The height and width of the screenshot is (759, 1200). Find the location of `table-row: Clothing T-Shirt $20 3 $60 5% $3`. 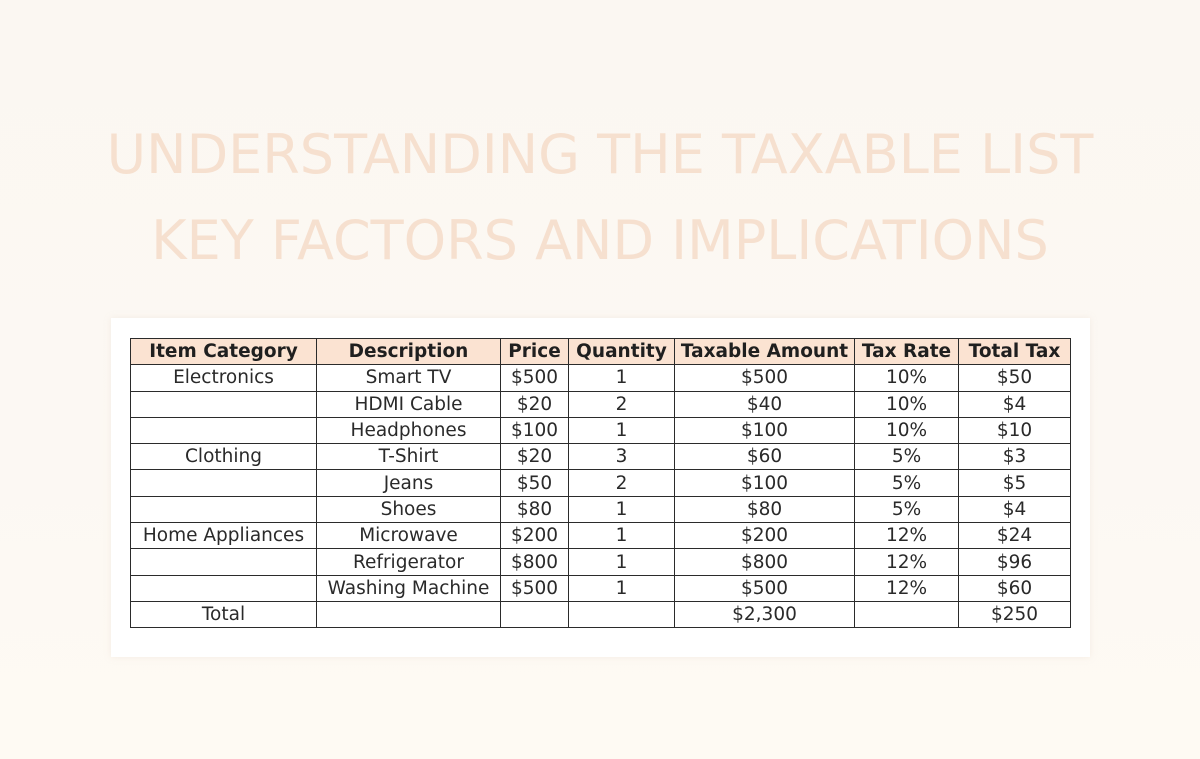

table-row: Clothing T-Shirt $20 3 $60 5% $3 is located at coordinates (600, 457).